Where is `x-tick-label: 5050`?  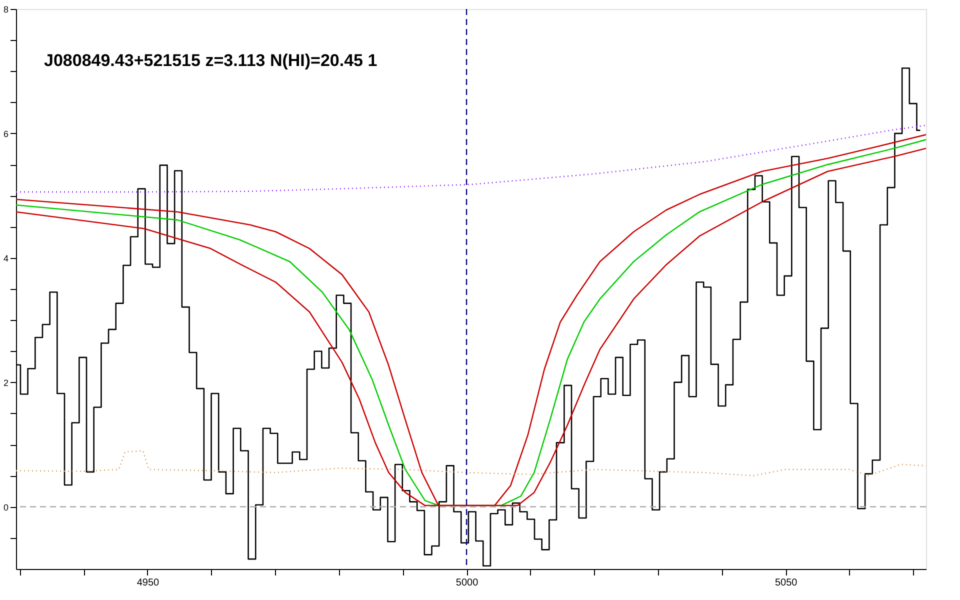
x-tick-label: 5050 is located at coordinates (786, 583).